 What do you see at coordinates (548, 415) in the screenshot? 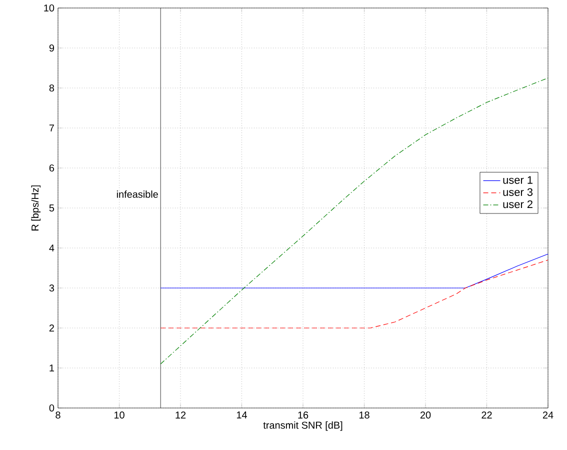
I see `x-tick-label: 24` at bounding box center [548, 415].